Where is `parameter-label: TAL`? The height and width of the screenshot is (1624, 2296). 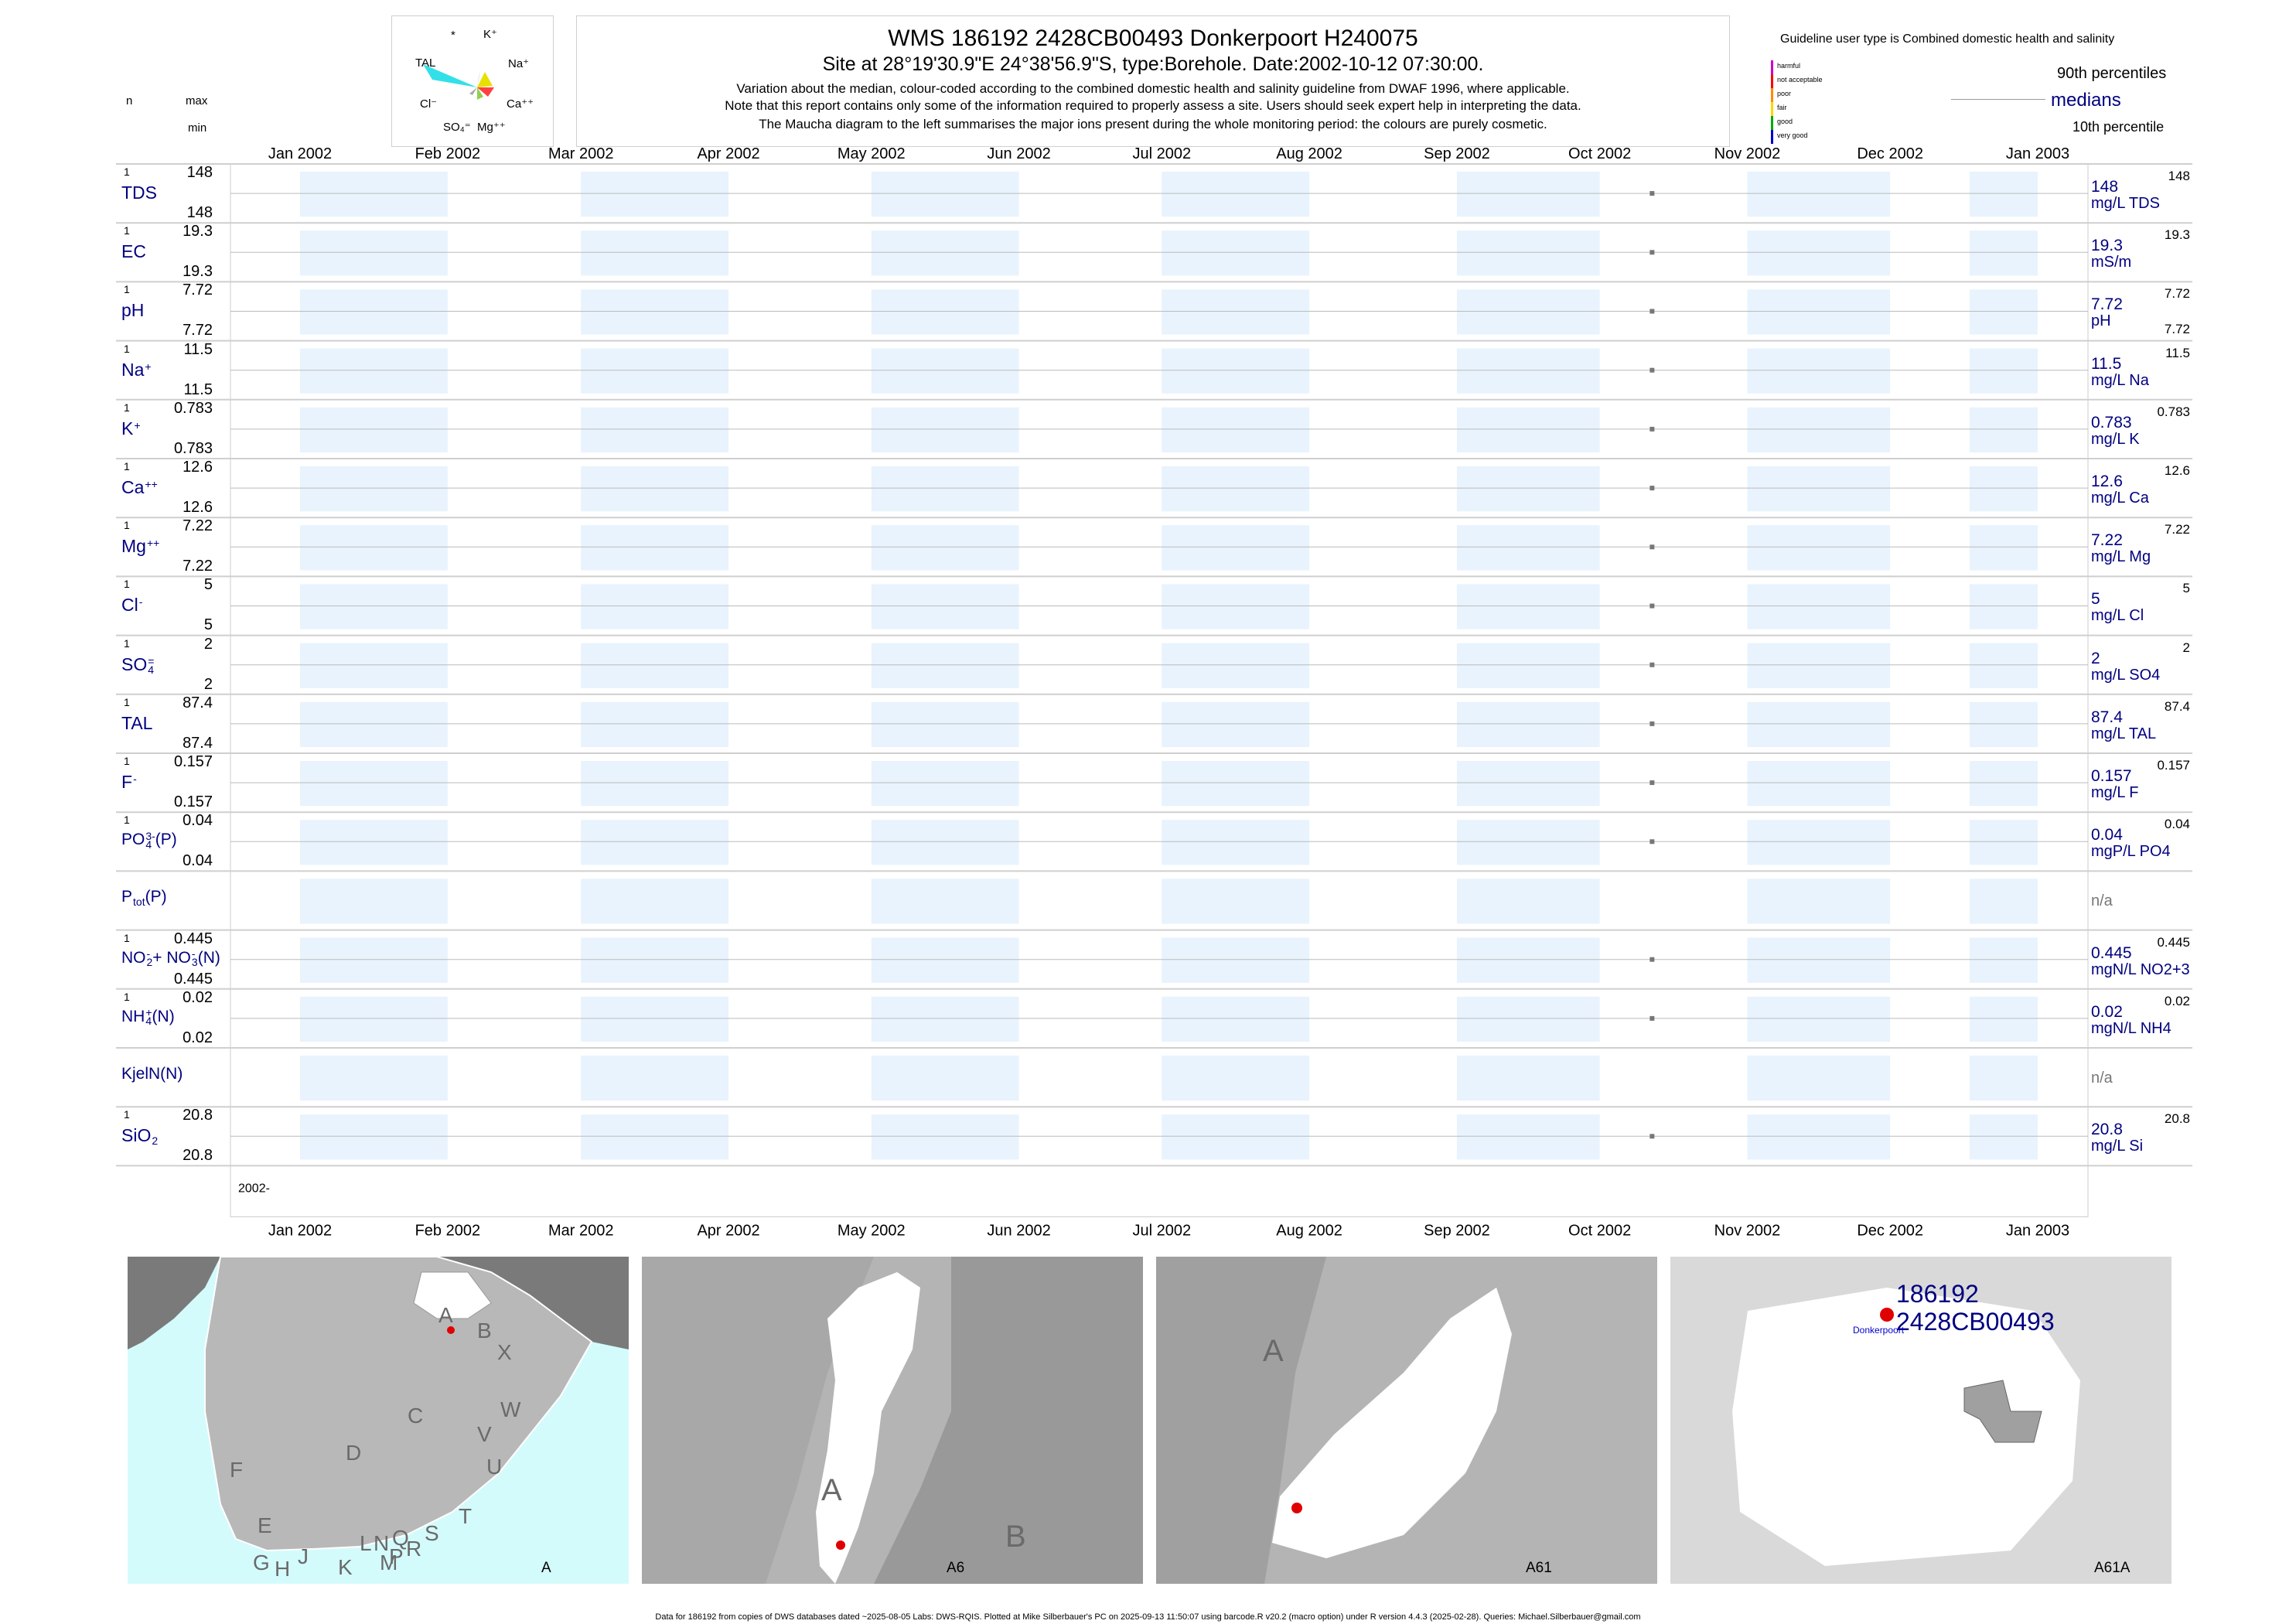 parameter-label: TAL is located at coordinates (137, 722).